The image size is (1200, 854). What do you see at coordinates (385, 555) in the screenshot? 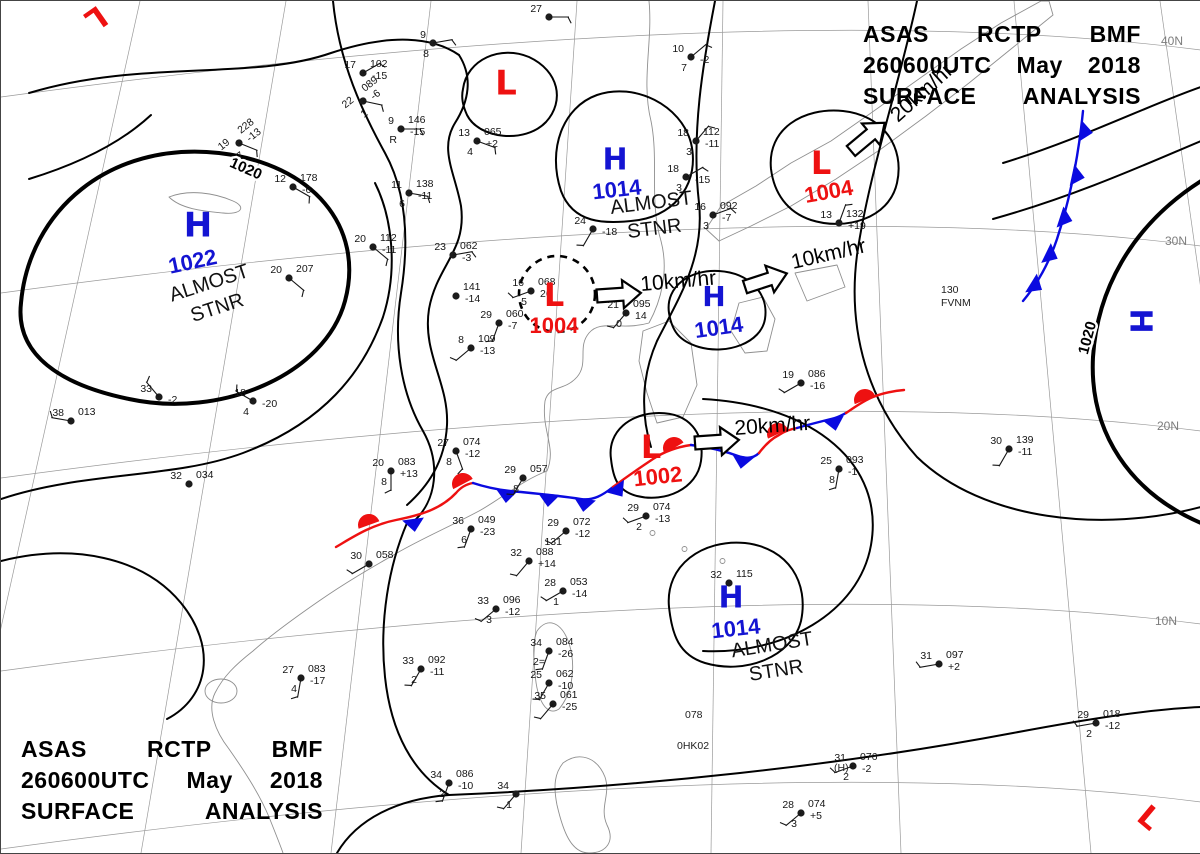
I see `station-pressure: 058` at bounding box center [385, 555].